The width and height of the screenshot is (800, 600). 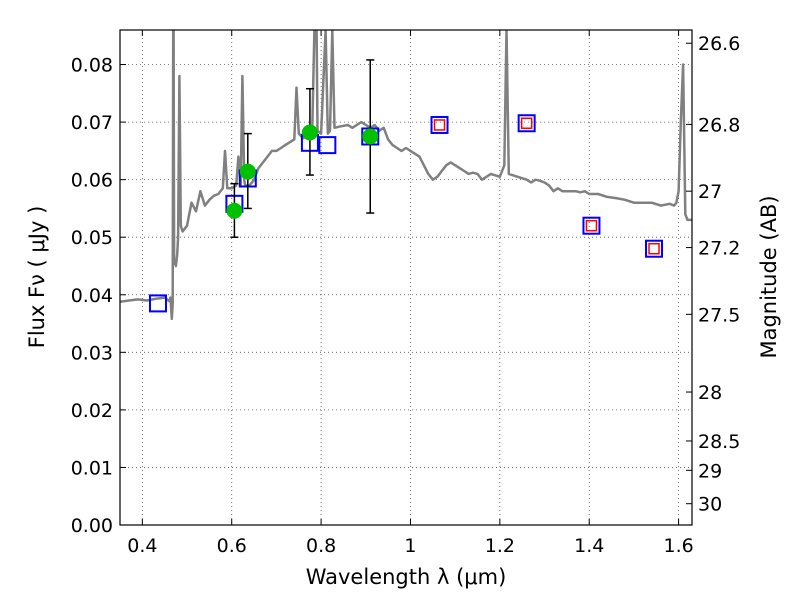 What do you see at coordinates (92, 238) in the screenshot?
I see `y-tick-label: 0.05` at bounding box center [92, 238].